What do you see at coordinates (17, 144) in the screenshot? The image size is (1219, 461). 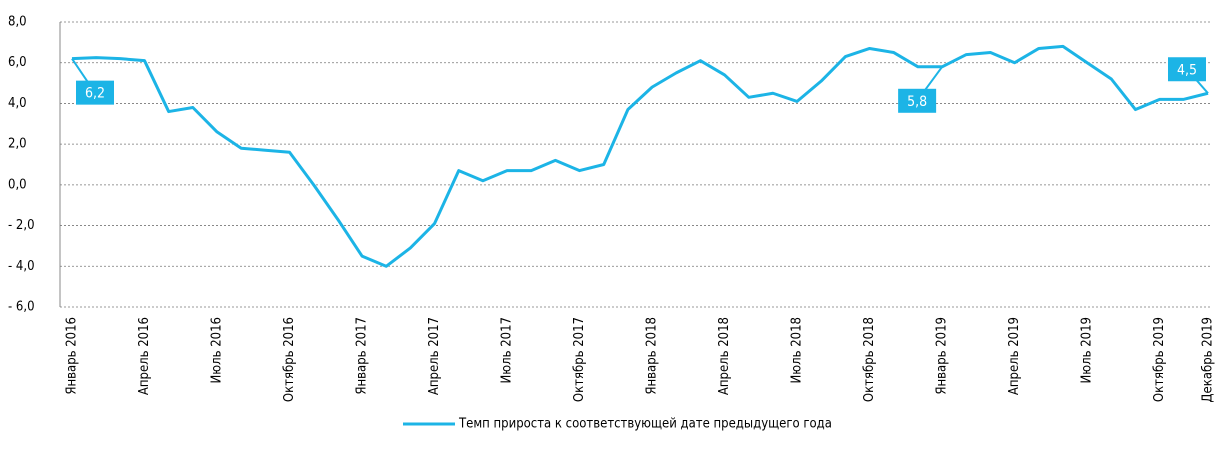 I see `y-tick-label: 2,0` at bounding box center [17, 144].